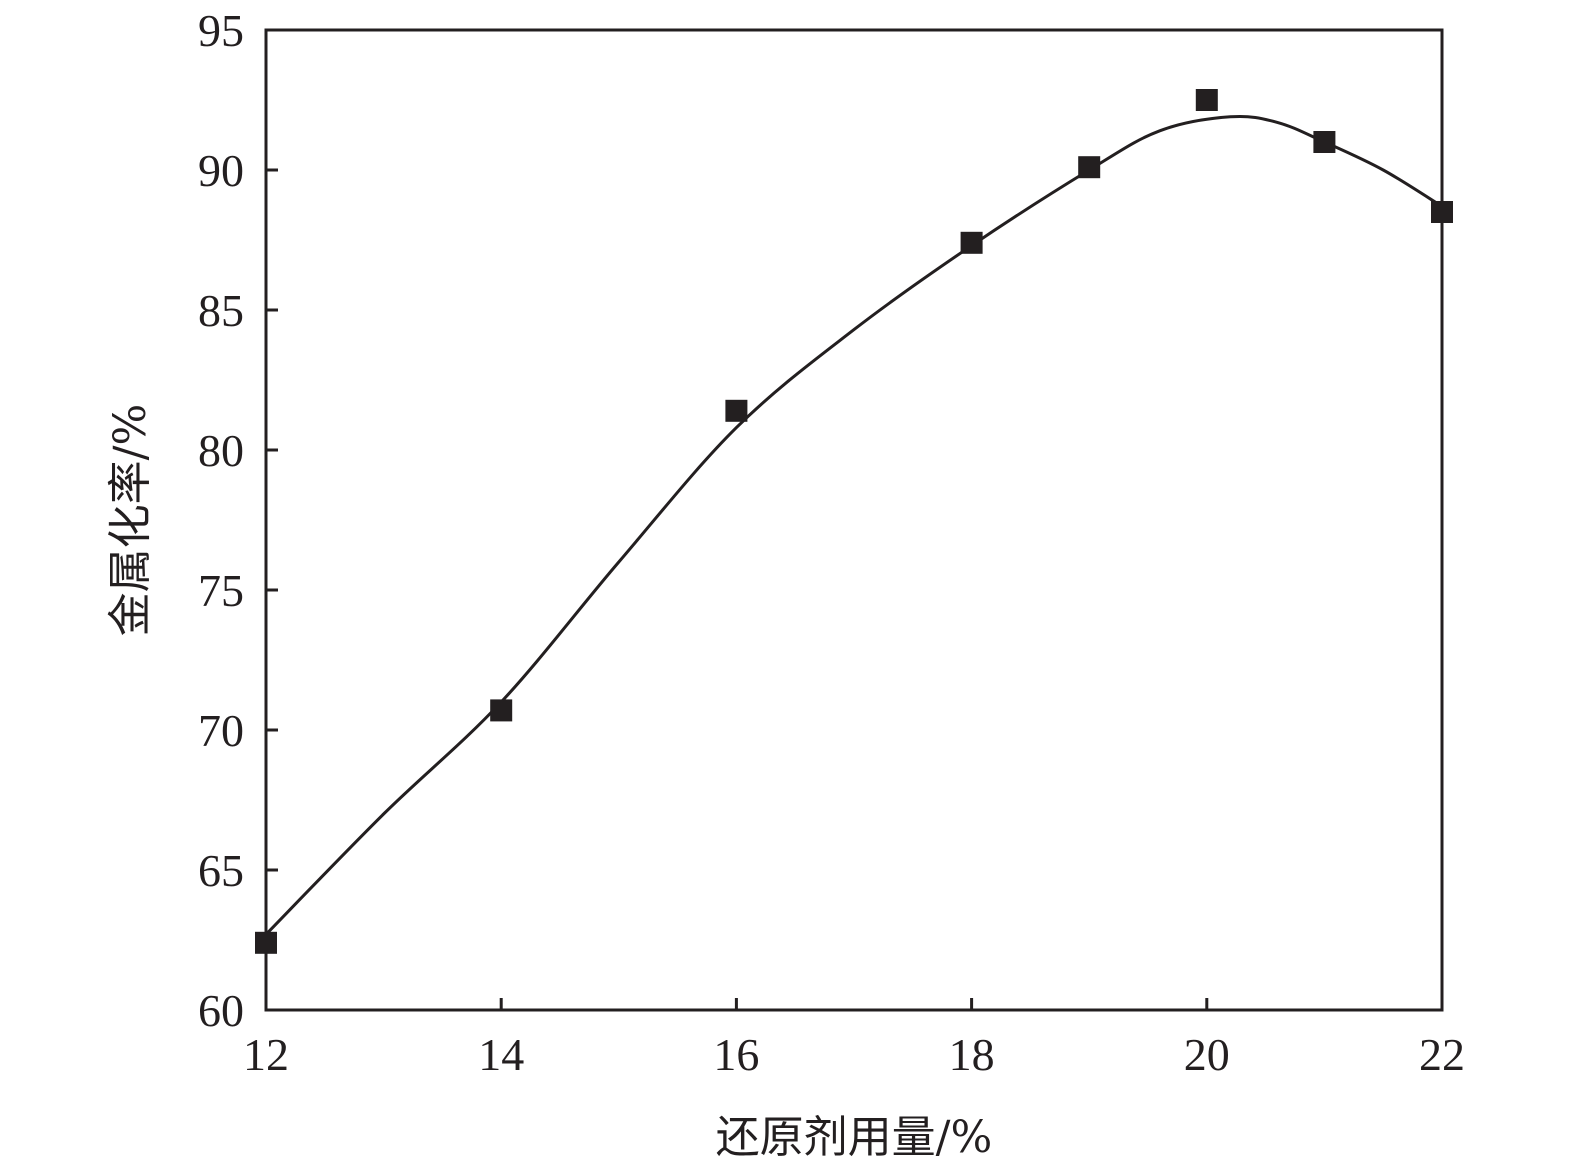 The width and height of the screenshot is (1575, 1176). Describe the element at coordinates (221, 1010) in the screenshot. I see `y-tick-label: 60` at that location.